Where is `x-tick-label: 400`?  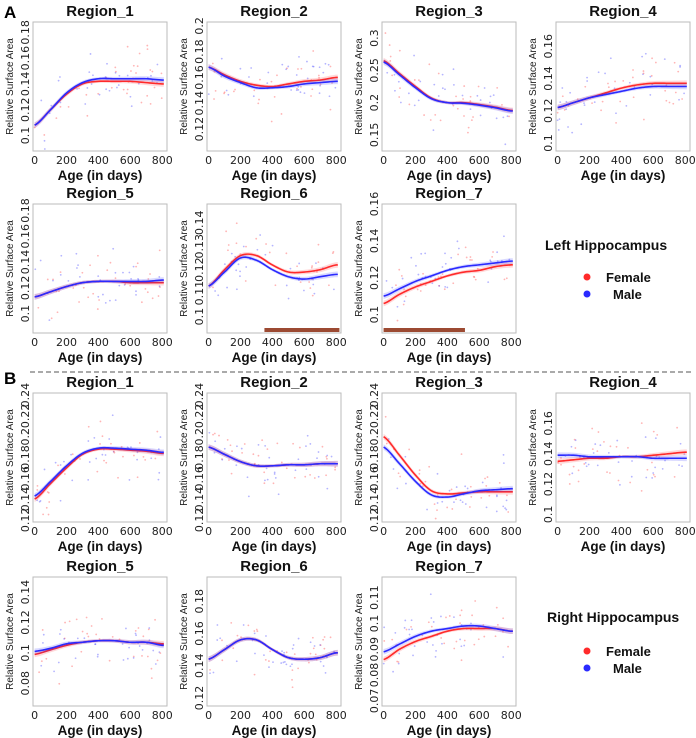 x-tick-label: 400 is located at coordinates (272, 531).